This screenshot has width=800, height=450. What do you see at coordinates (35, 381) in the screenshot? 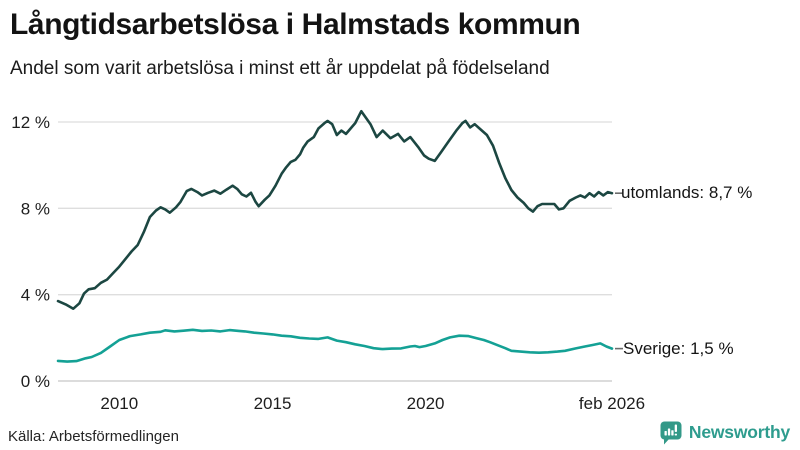
I see `y-tick-label-0: 0 %` at bounding box center [35, 381].